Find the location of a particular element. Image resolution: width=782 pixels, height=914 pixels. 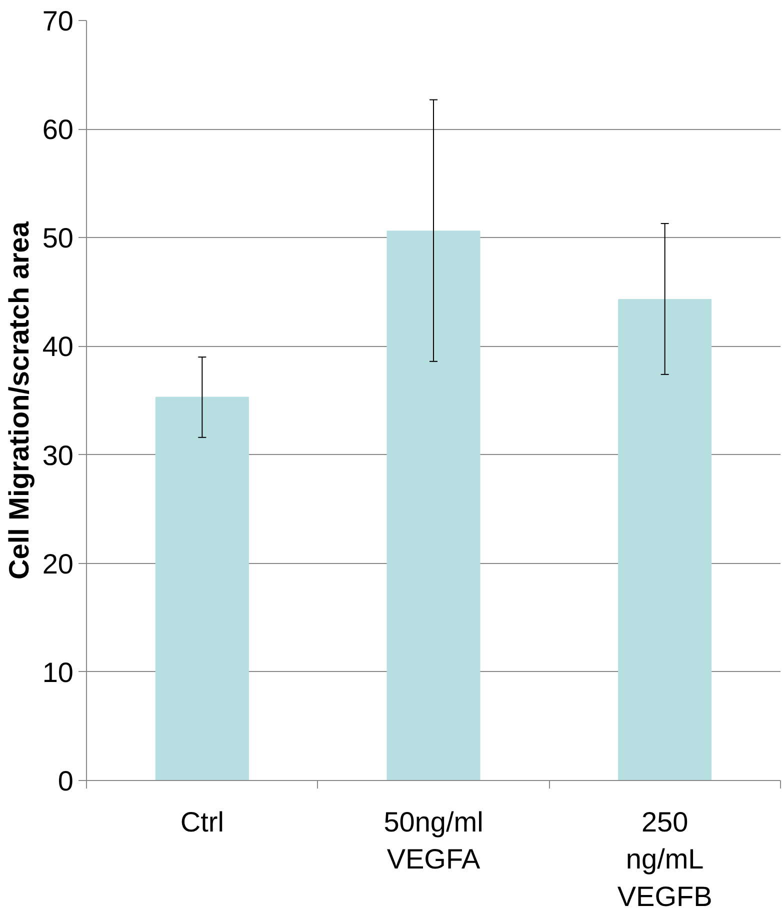

y-tick-label: 10 is located at coordinates (58, 672).